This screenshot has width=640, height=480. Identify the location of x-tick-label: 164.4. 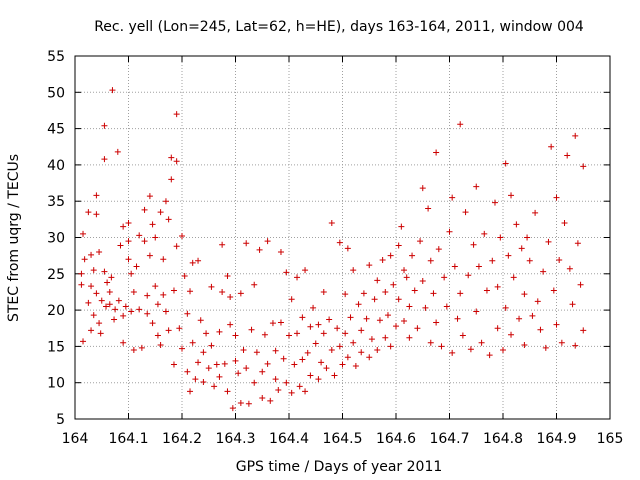
(289, 439).